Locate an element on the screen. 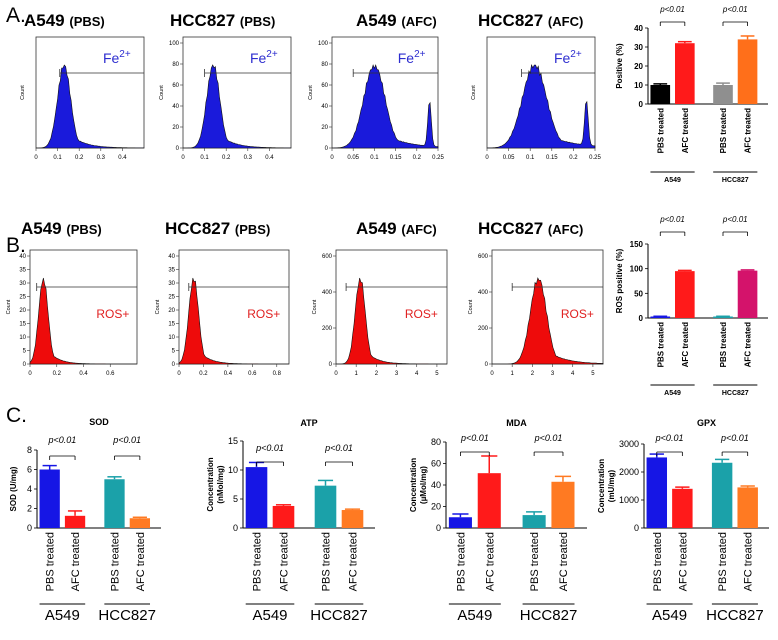 The image size is (778, 640). y-tick-label: 150 is located at coordinates (637, 244).